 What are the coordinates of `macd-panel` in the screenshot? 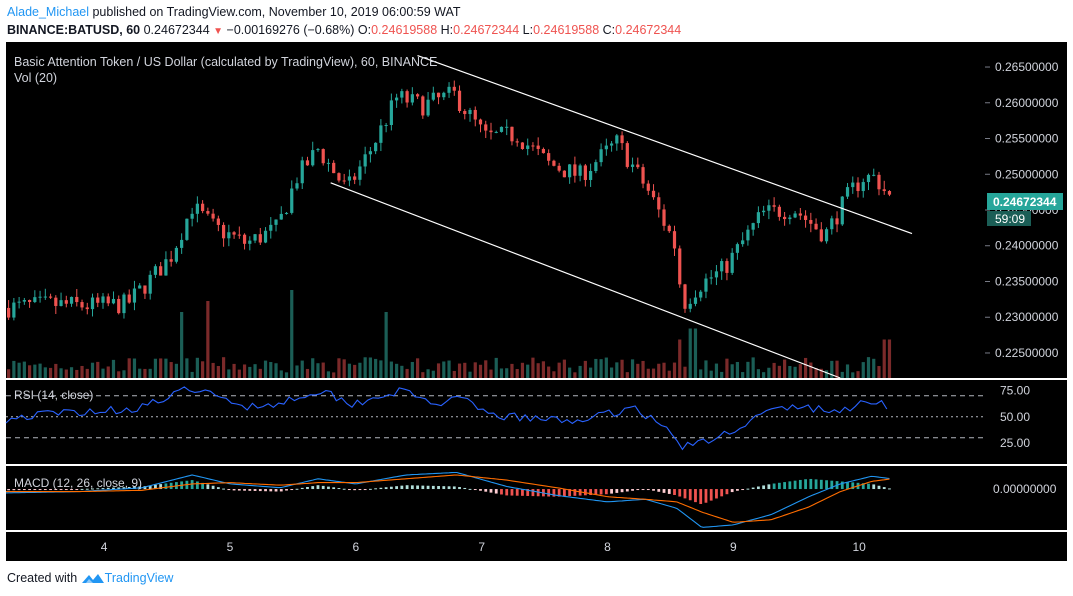 It's located at (495, 498).